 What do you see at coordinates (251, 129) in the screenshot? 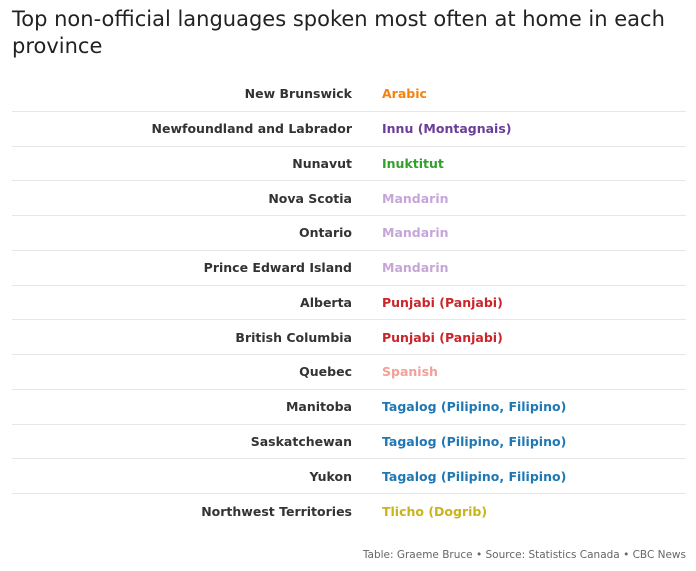
I see `province: Newfoundland and Labrador` at bounding box center [251, 129].